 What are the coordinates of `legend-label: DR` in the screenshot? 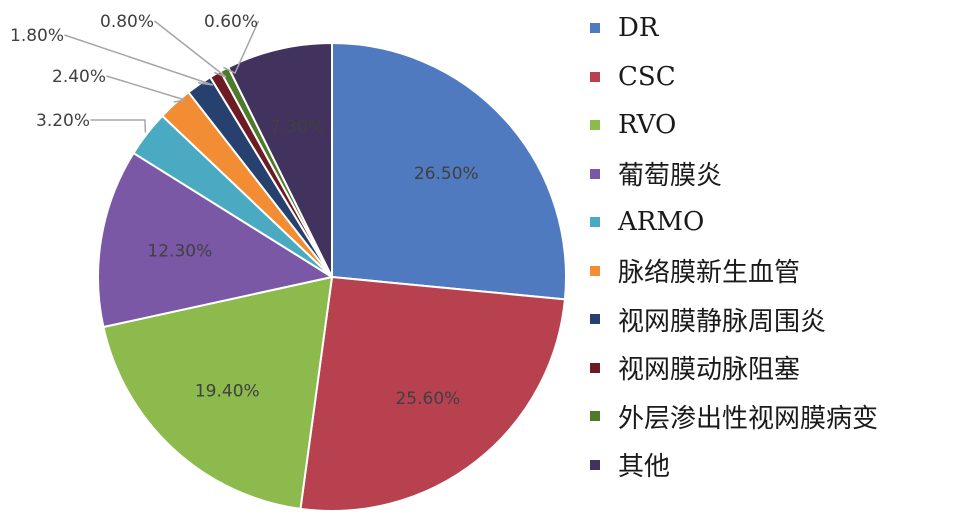 It's located at (638, 28).